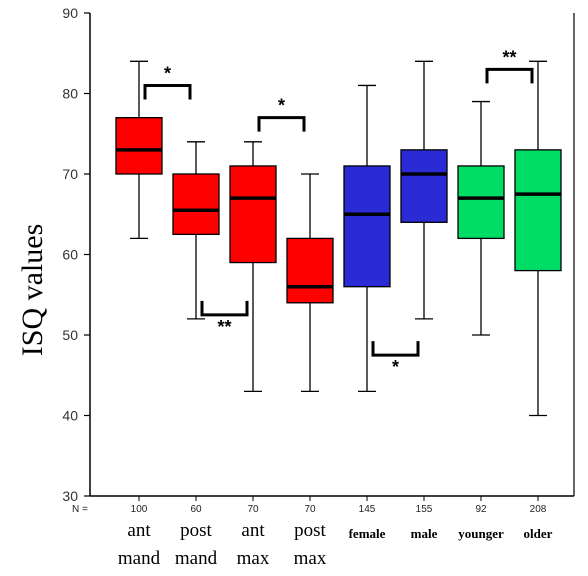  What do you see at coordinates (538, 509) in the screenshot?
I see `n-count-label: 208` at bounding box center [538, 509].